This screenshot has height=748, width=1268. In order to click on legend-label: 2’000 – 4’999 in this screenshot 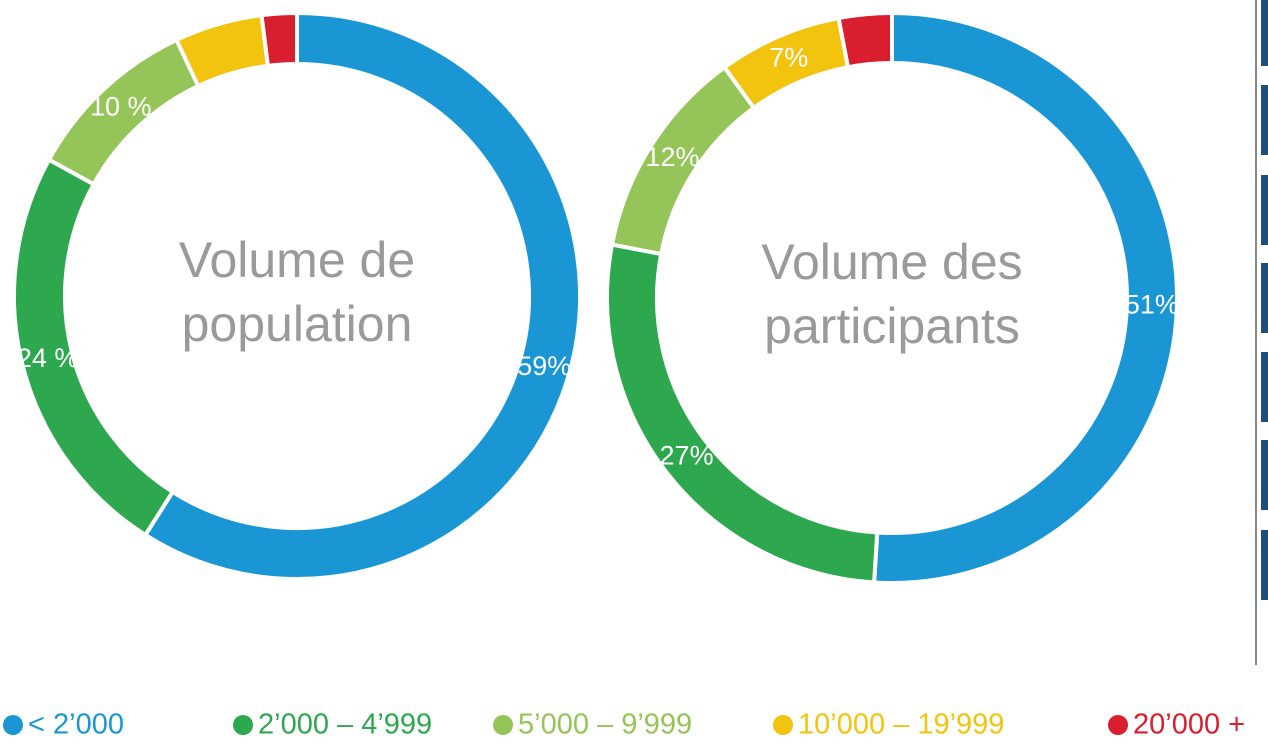, I will do `click(345, 725)`.